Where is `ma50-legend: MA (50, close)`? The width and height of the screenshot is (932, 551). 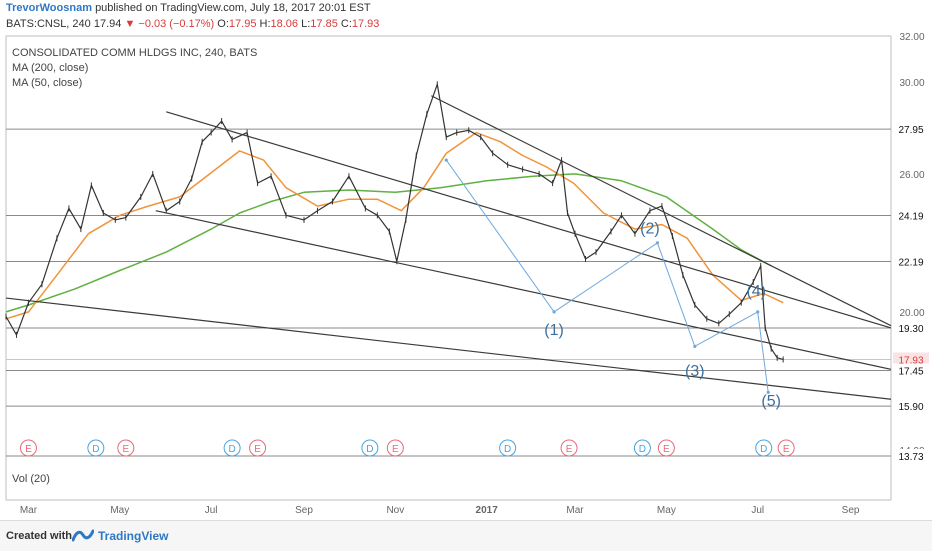
ma50-legend: MA (50, close) is located at coordinates (47, 83).